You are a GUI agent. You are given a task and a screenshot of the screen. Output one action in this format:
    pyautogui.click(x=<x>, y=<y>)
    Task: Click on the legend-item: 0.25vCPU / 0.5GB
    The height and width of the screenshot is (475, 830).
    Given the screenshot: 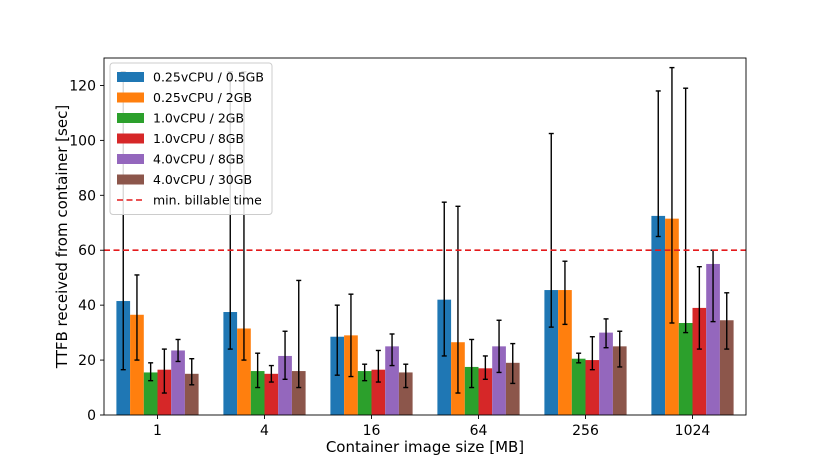 What is the action you would take?
    pyautogui.click(x=190, y=77)
    